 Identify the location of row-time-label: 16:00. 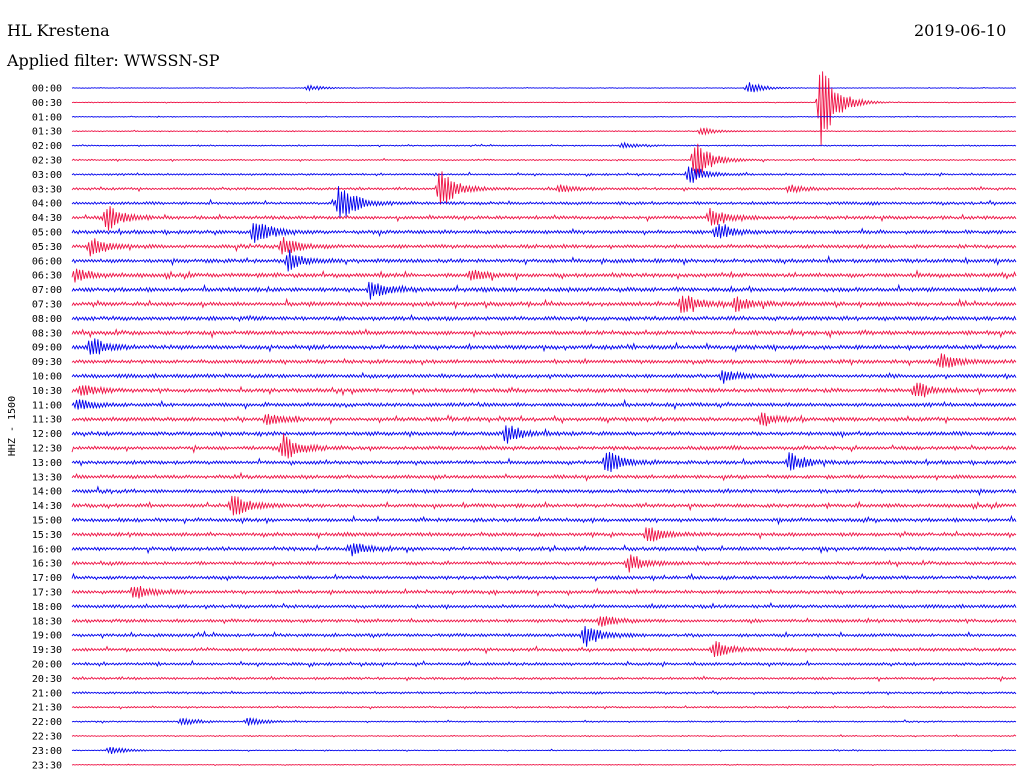
(47, 549).